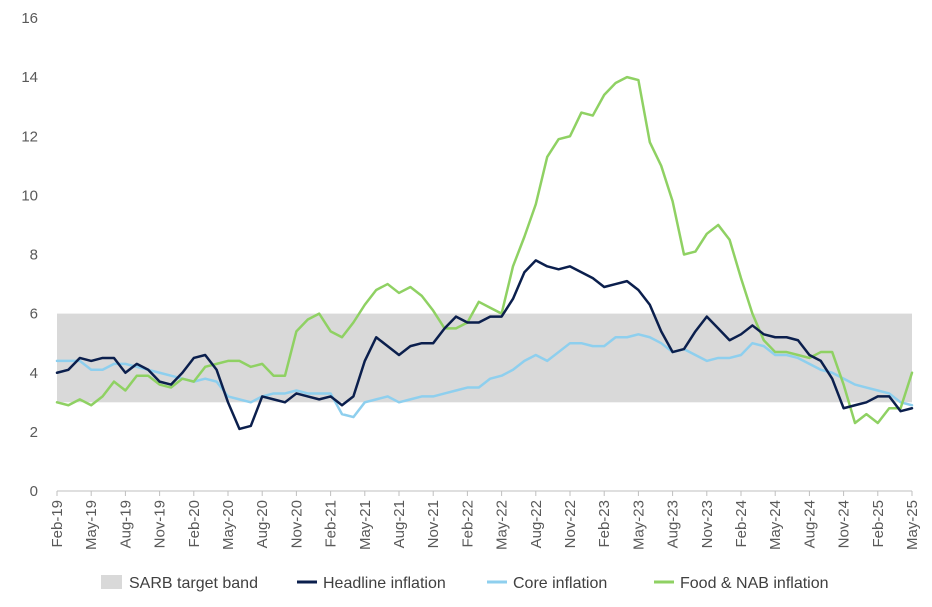 This screenshot has height=607, width=932. What do you see at coordinates (125, 524) in the screenshot?
I see `x-tick-label: Aug-19` at bounding box center [125, 524].